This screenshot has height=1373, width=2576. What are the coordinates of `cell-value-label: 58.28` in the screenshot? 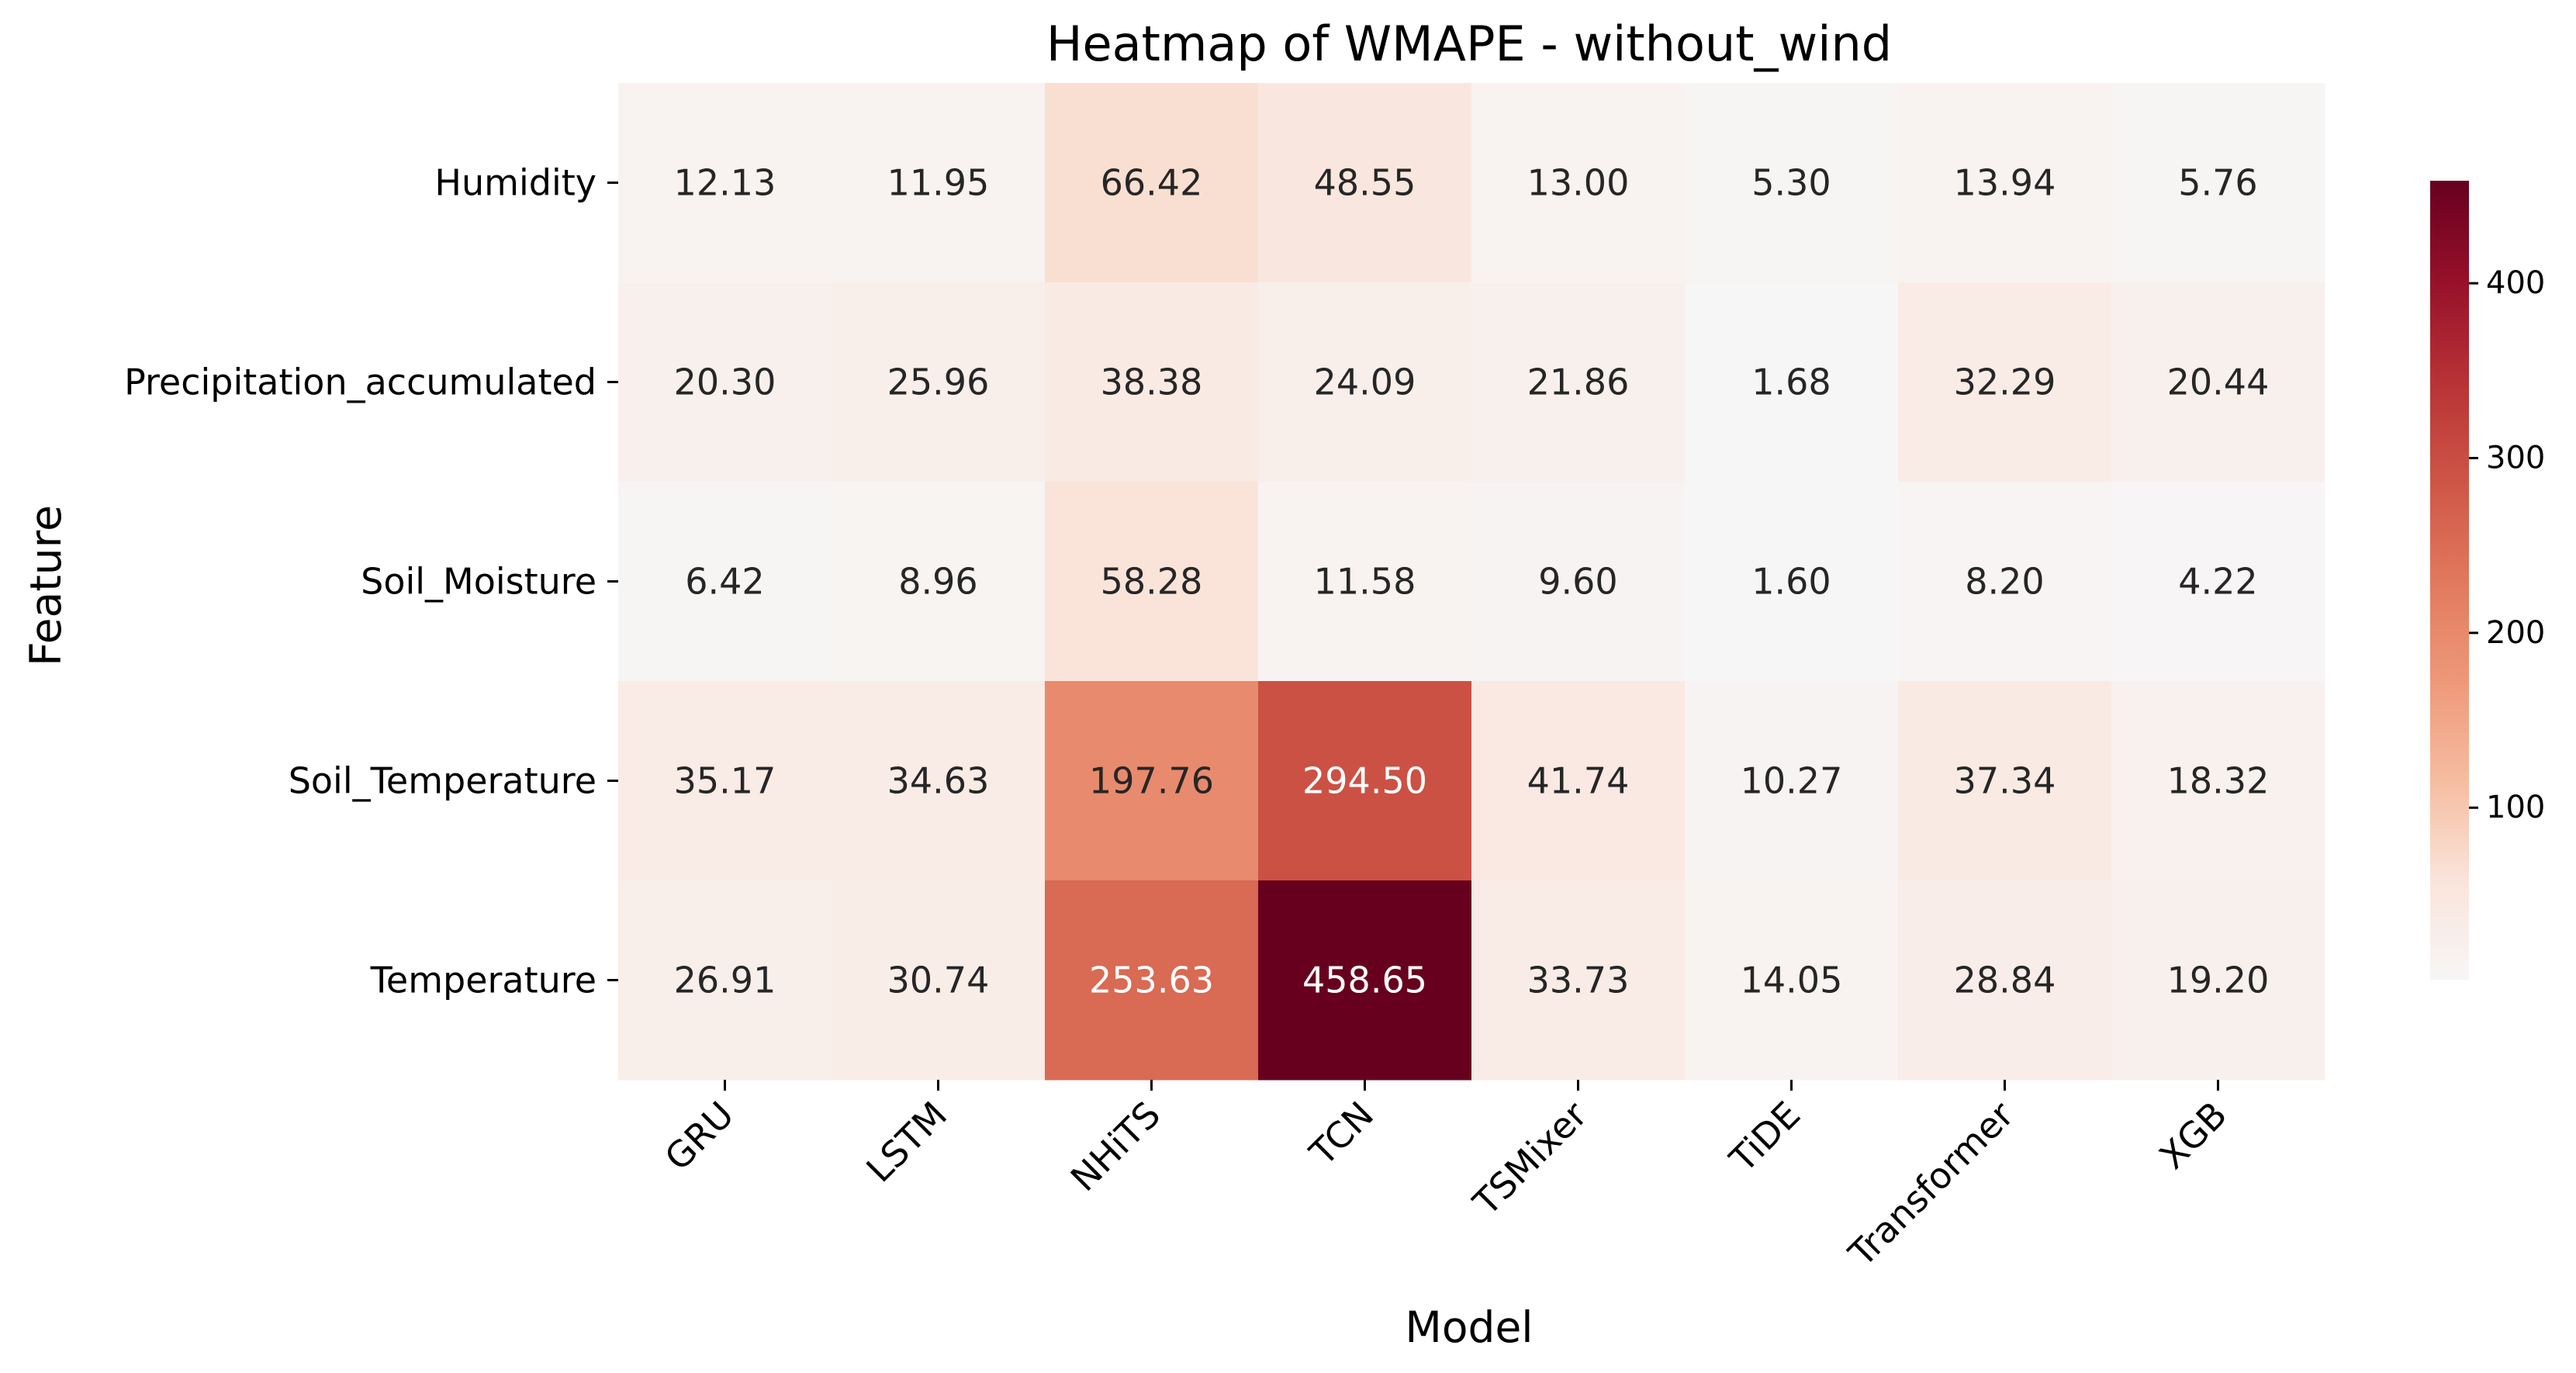 It's located at (1152, 582).